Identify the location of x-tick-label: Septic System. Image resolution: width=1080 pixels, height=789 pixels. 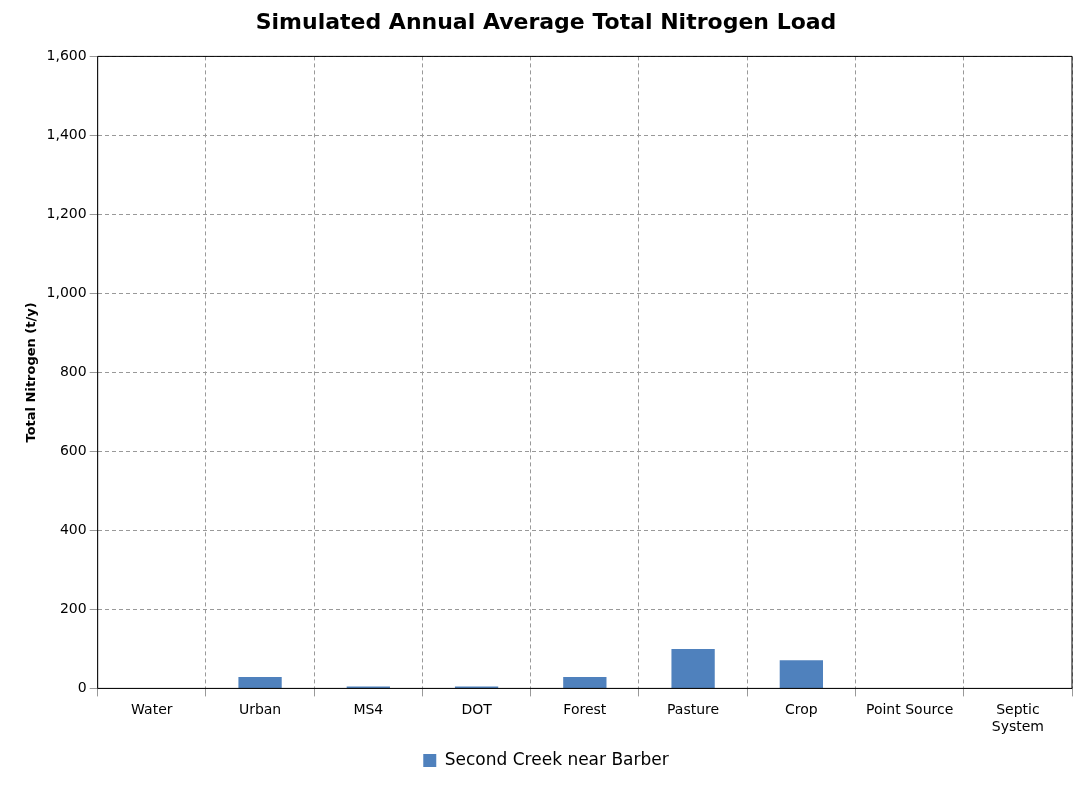
(1017, 718).